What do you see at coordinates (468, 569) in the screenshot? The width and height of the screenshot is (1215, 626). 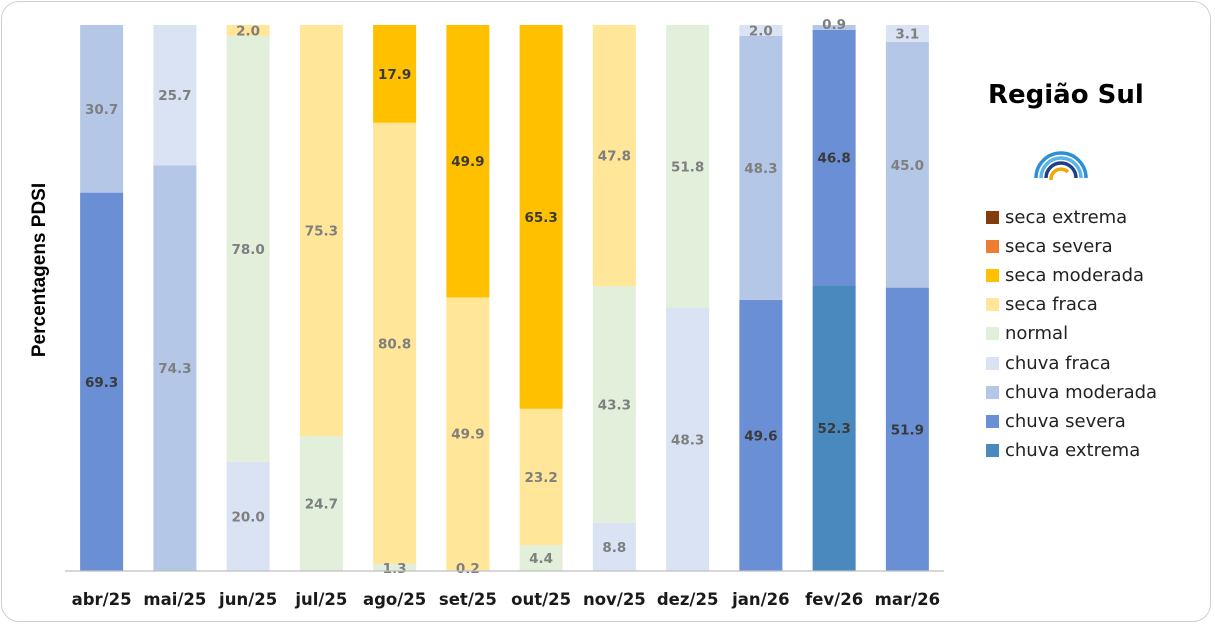 I see `data-label: 0.2` at bounding box center [468, 569].